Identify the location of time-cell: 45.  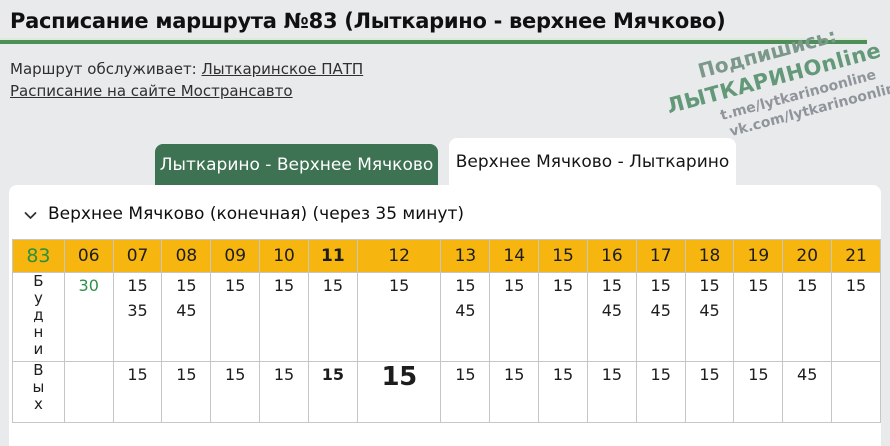
(807, 392).